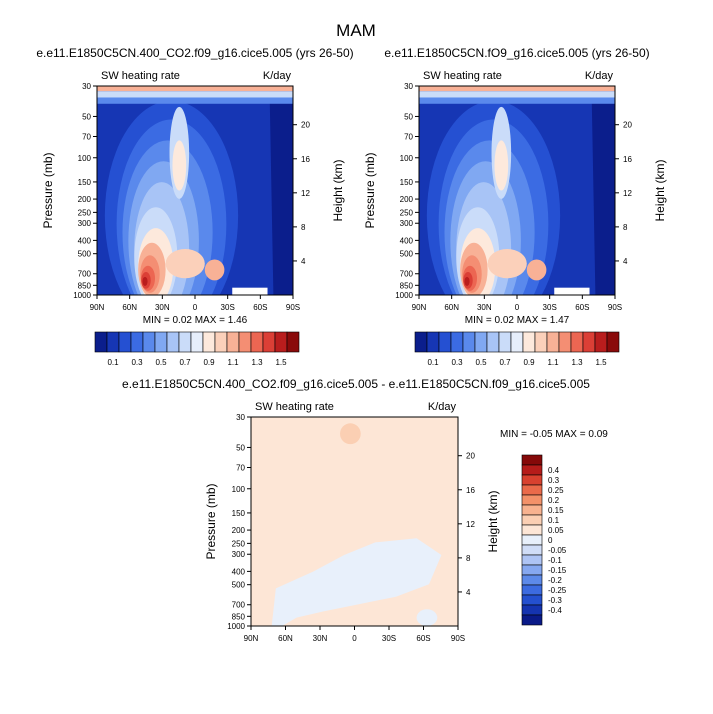 The width and height of the screenshot is (713, 714). What do you see at coordinates (305, 159) in the screenshot?
I see `y-right-tick-label: 16` at bounding box center [305, 159].